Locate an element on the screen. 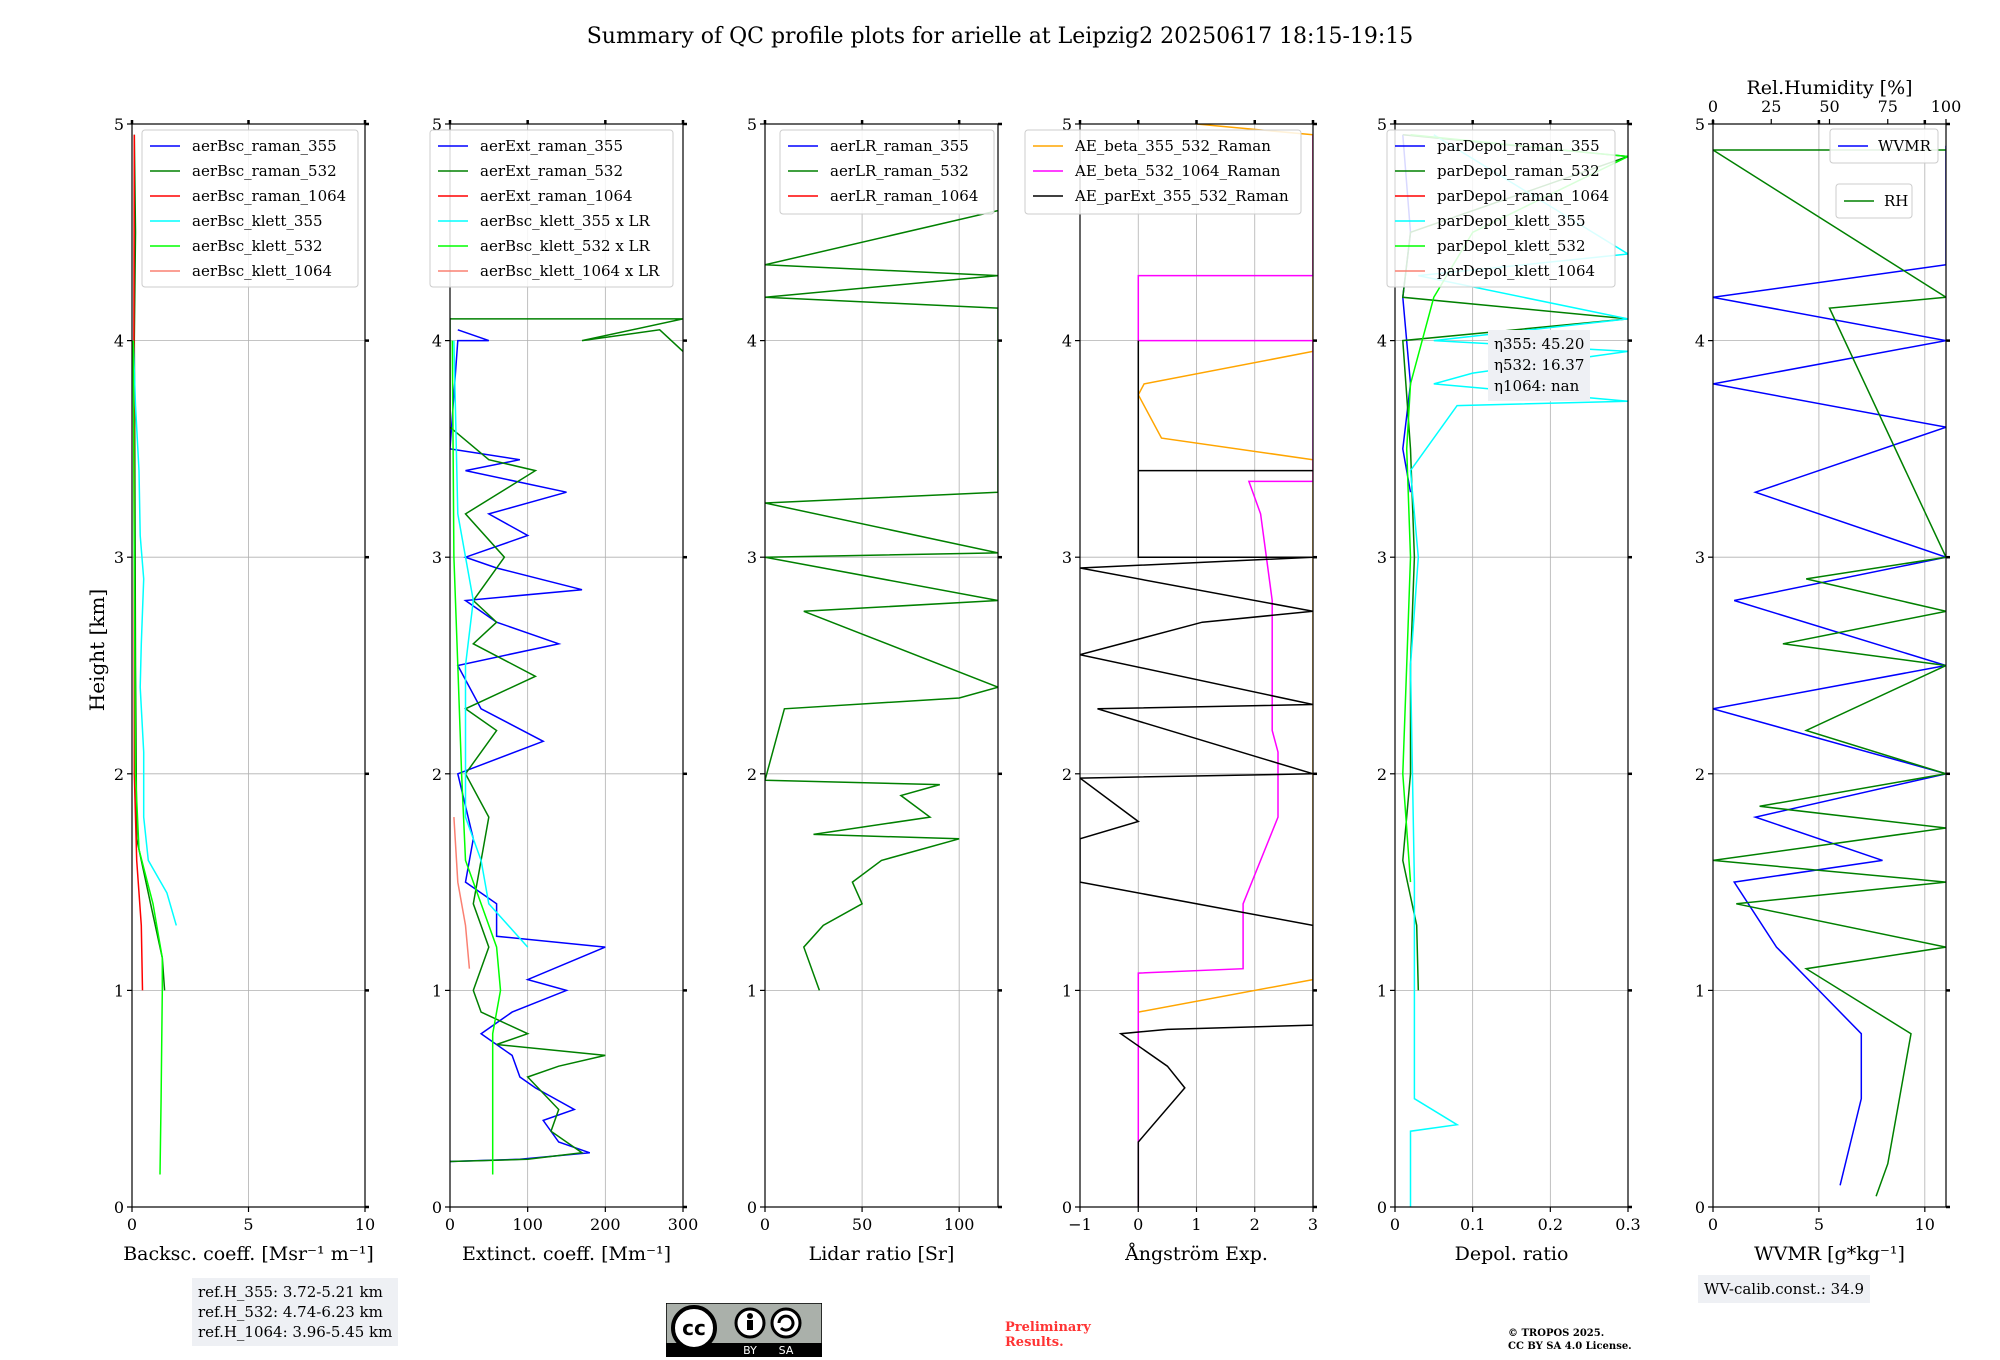 This screenshot has height=1360, width=2000. legend-entry: parDepol_klett_1064 is located at coordinates (1516, 271).